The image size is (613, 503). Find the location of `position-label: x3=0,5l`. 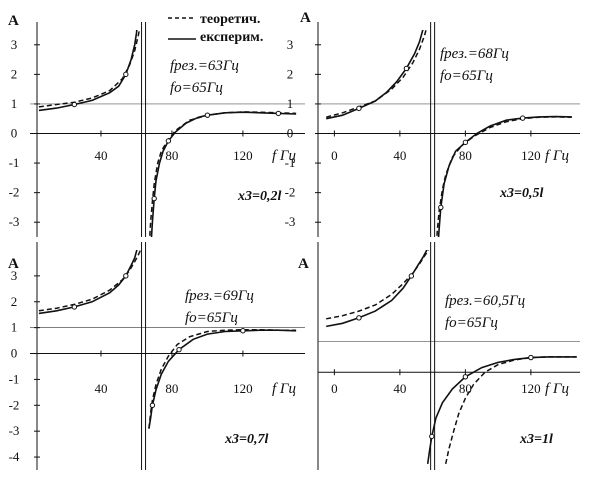

position-label: x3=0,5l is located at coordinates (521, 193).